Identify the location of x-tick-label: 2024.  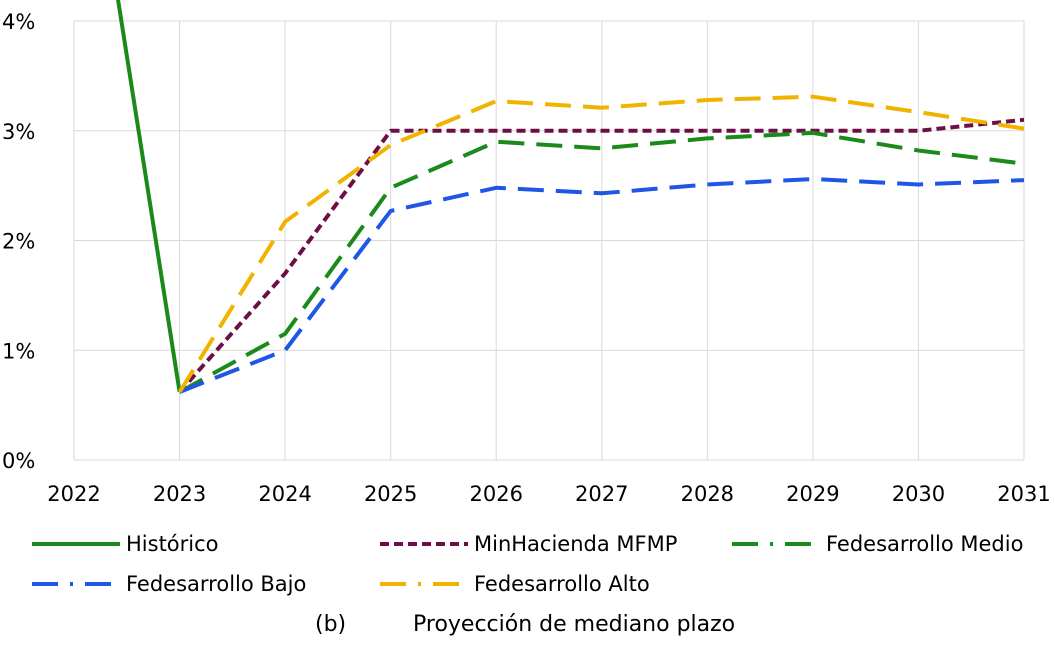
(284, 494).